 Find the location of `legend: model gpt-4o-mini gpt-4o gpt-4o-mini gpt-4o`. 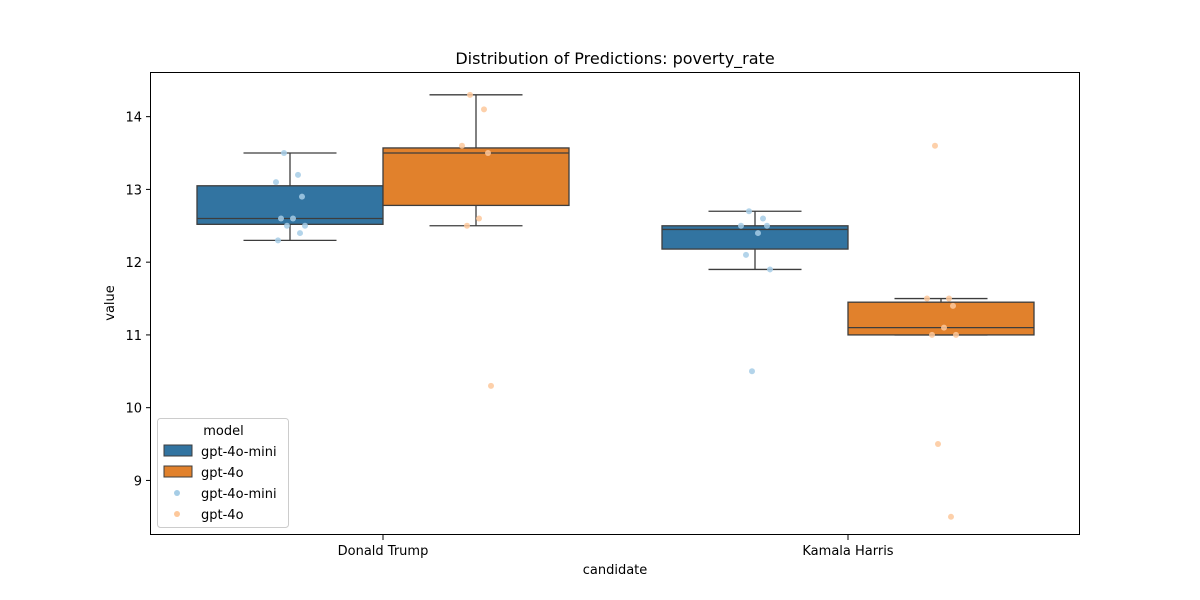

legend: model gpt-4o-mini gpt-4o gpt-4o-mini gpt-4o is located at coordinates (223, 473).